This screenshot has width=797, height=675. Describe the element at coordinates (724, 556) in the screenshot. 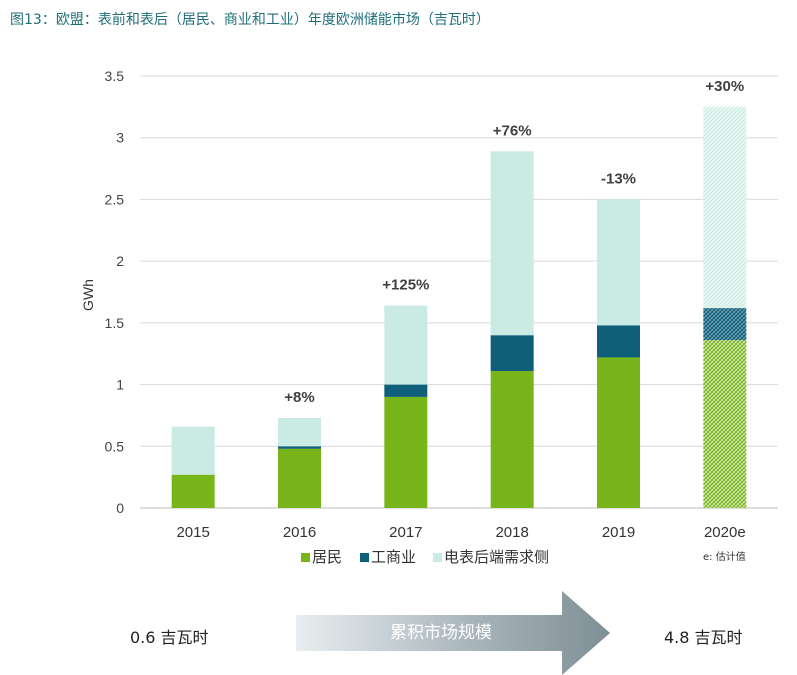

I see `estimate-note: e: 估计值` at that location.